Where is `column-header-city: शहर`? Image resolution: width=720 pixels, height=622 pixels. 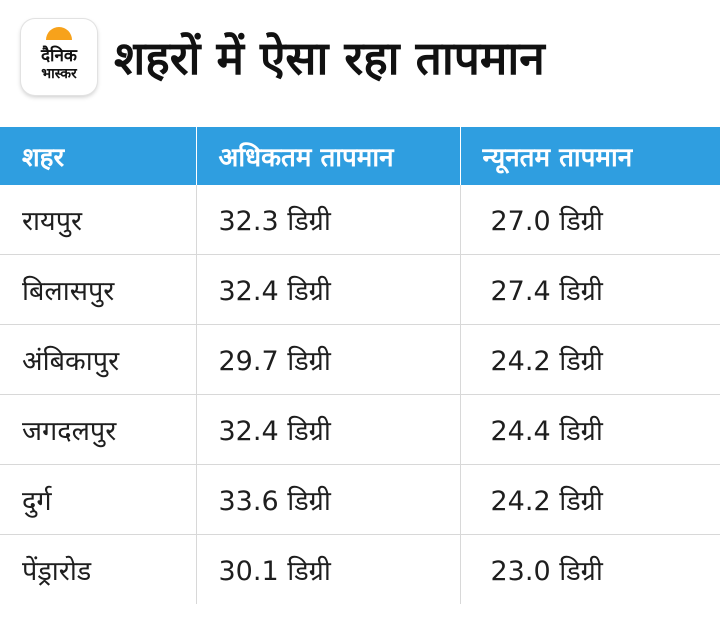 column-header-city: शहर is located at coordinates (98, 156).